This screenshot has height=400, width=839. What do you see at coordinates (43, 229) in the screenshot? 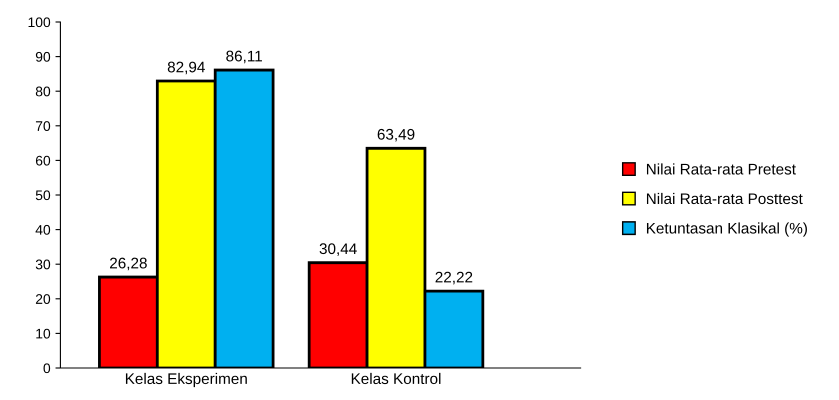
I see `y-tick-label: 40` at bounding box center [43, 229].